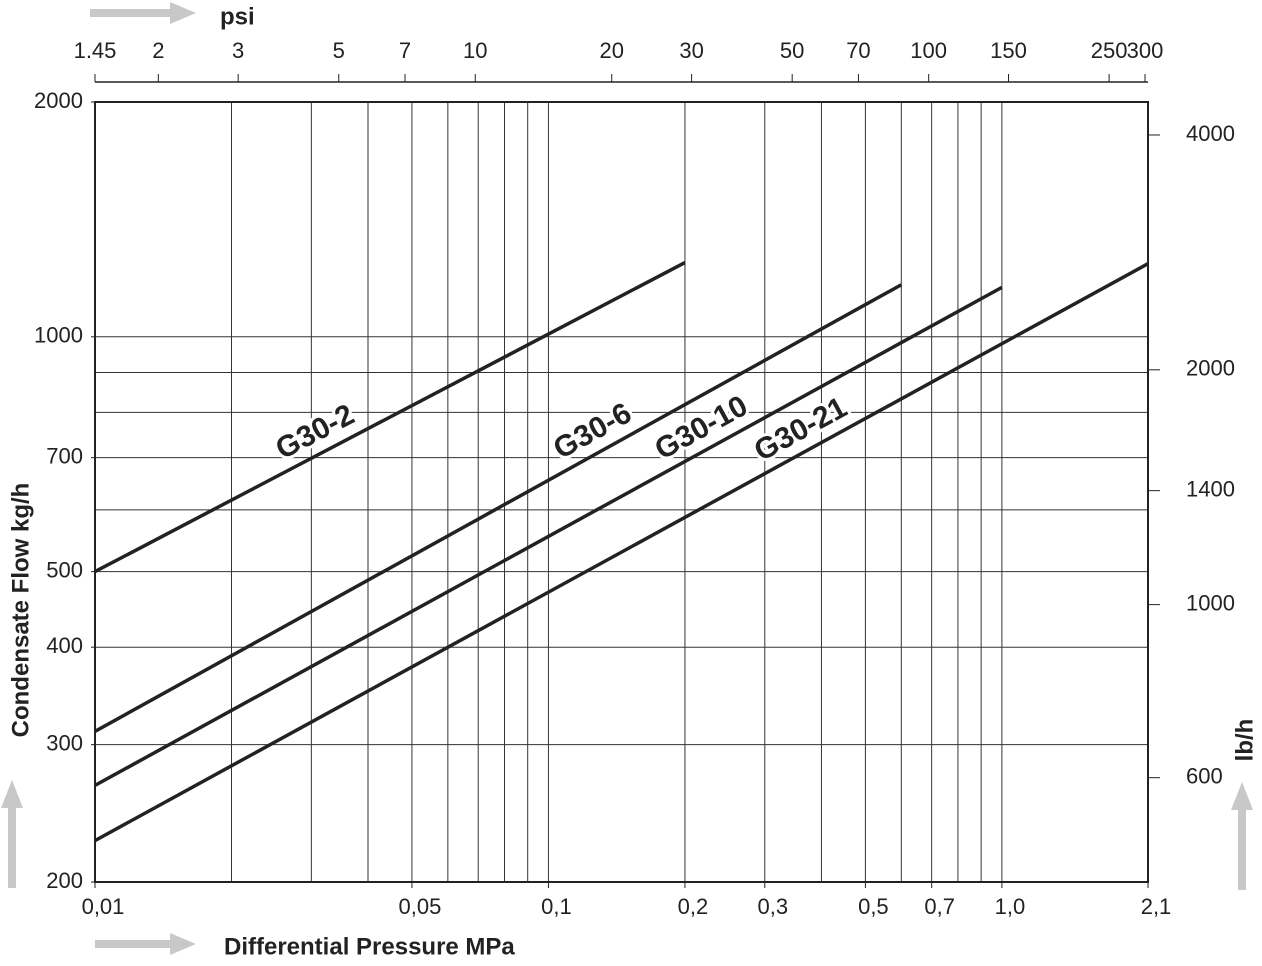 Image resolution: width=1262 pixels, height=966 pixels. What do you see at coordinates (12, 834) in the screenshot?
I see `arrow-left` at bounding box center [12, 834].